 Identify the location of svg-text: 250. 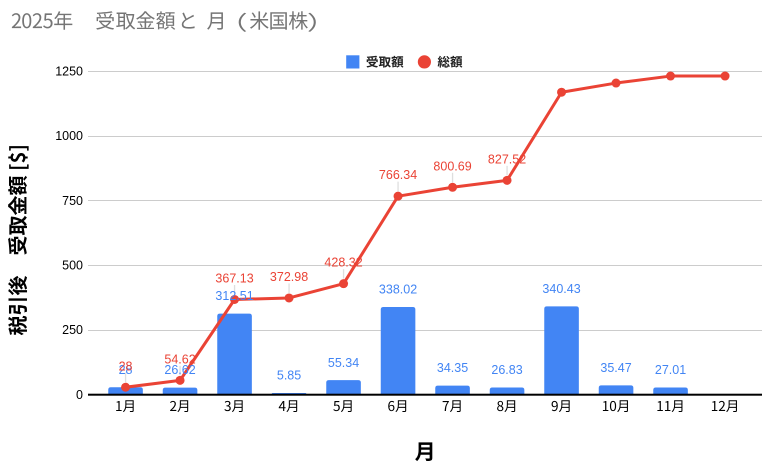
(72, 330).